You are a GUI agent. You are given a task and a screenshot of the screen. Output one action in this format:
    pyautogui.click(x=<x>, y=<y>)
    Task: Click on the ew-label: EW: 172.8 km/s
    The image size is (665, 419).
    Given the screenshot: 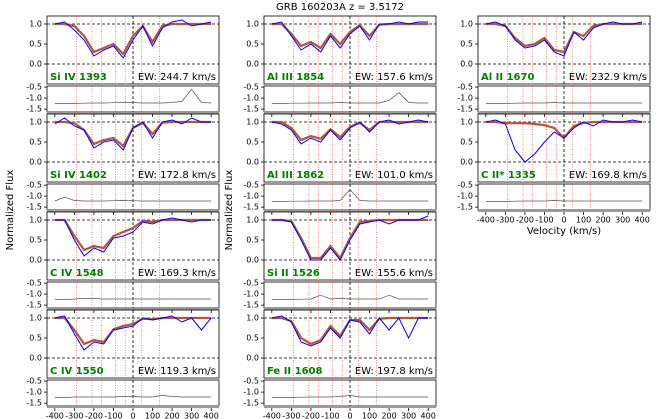 What is the action you would take?
    pyautogui.click(x=177, y=175)
    